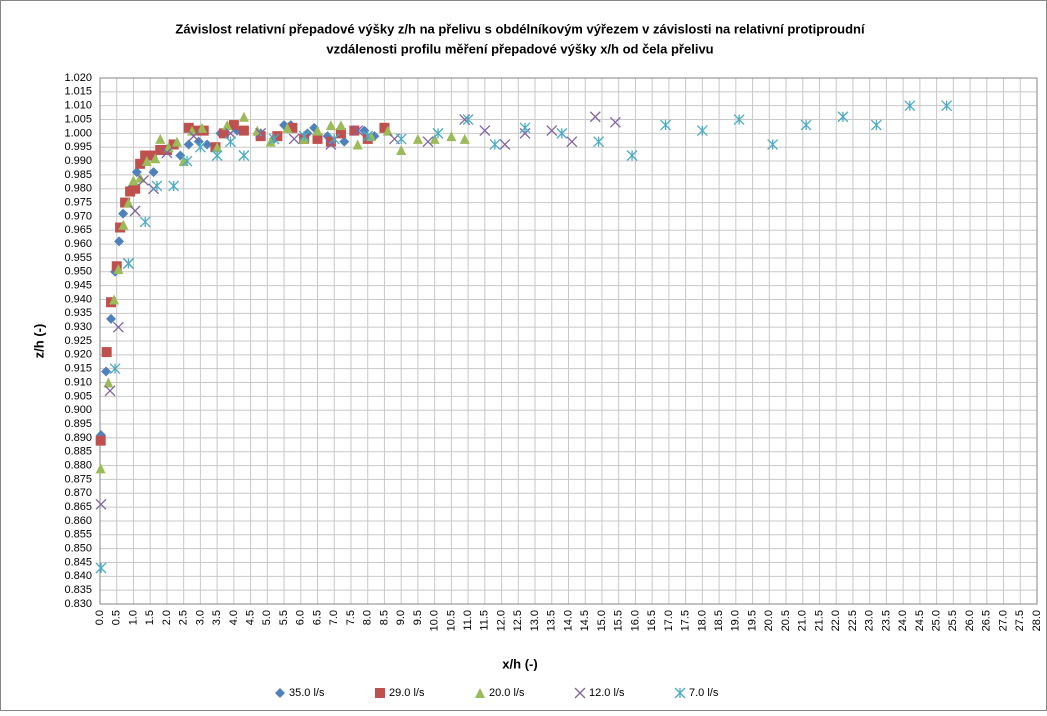 The image size is (1047, 716). Describe the element at coordinates (602, 620) in the screenshot. I see `x-tick-label: 15.0` at that location.